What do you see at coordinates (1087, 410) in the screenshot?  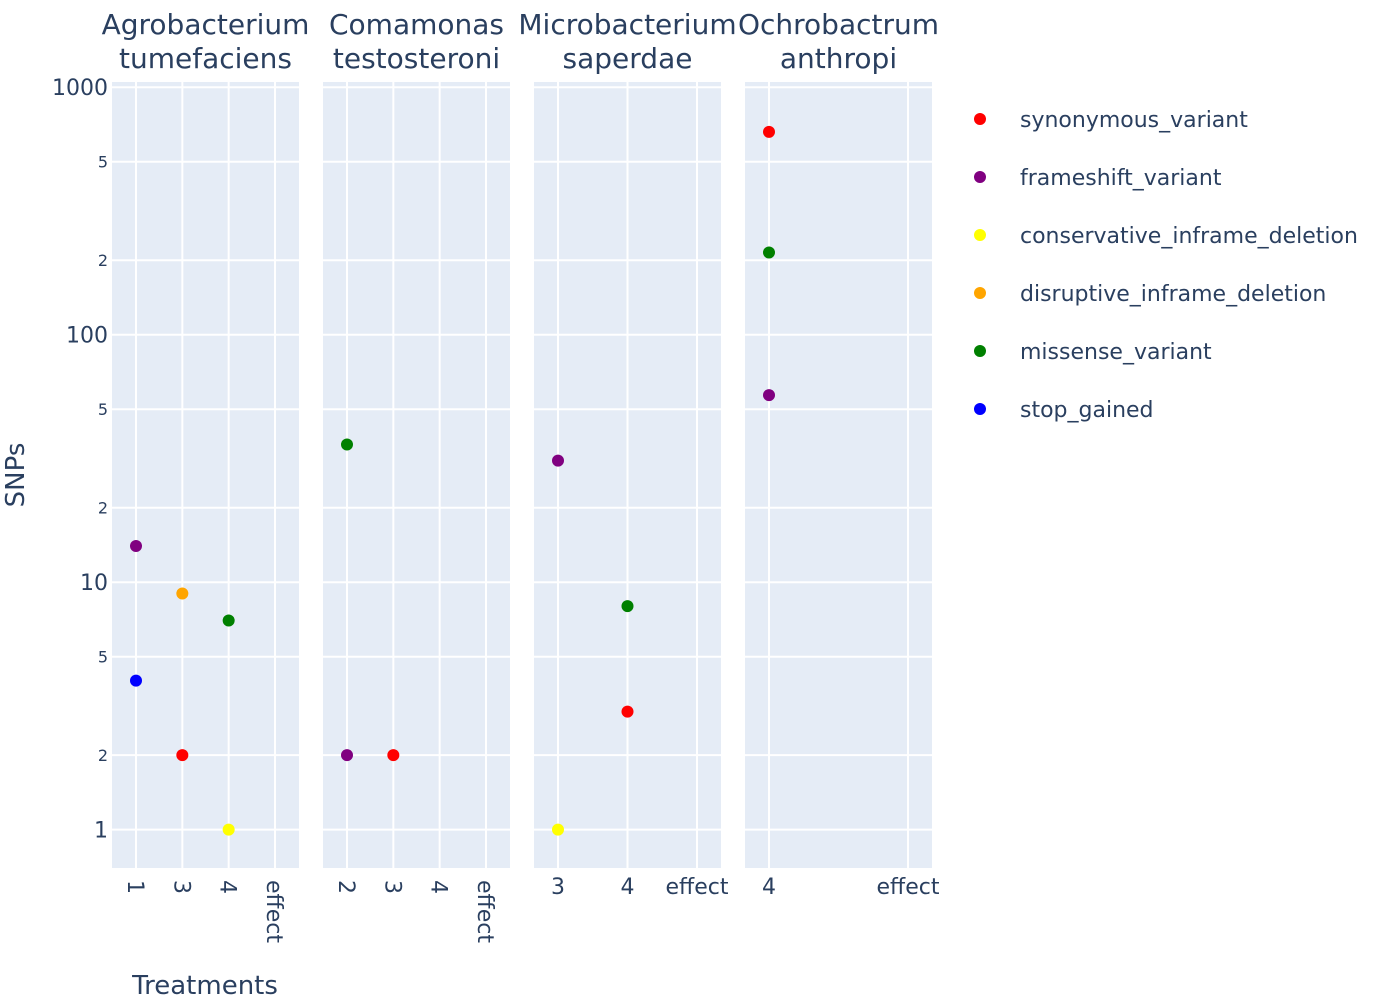 I see `legend-label: stop_gained` at bounding box center [1087, 410].